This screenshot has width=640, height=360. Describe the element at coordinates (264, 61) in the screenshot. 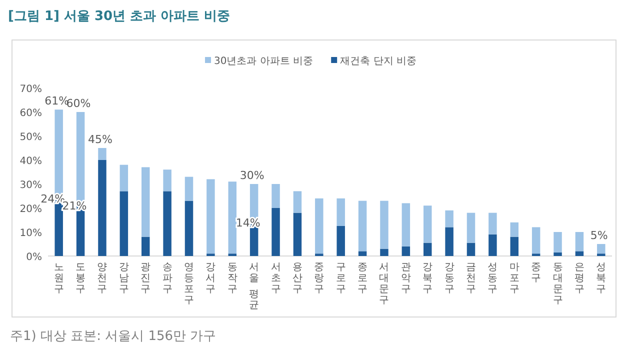

I see `legend-label: 30년초과 아파트 비중` at that location.